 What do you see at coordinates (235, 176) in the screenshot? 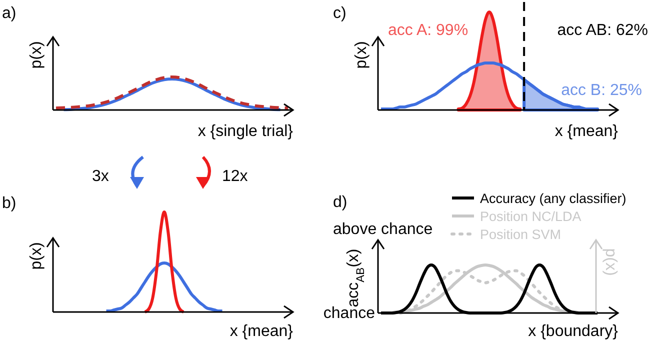
I see `text: 12x` at bounding box center [235, 176].